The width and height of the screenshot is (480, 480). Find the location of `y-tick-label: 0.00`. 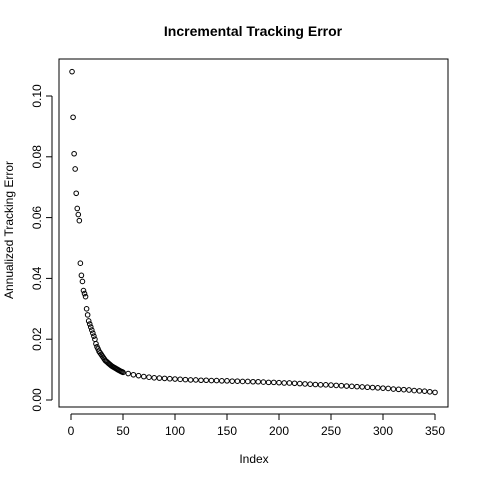

y-tick-label: 0.00 is located at coordinates (37, 400).